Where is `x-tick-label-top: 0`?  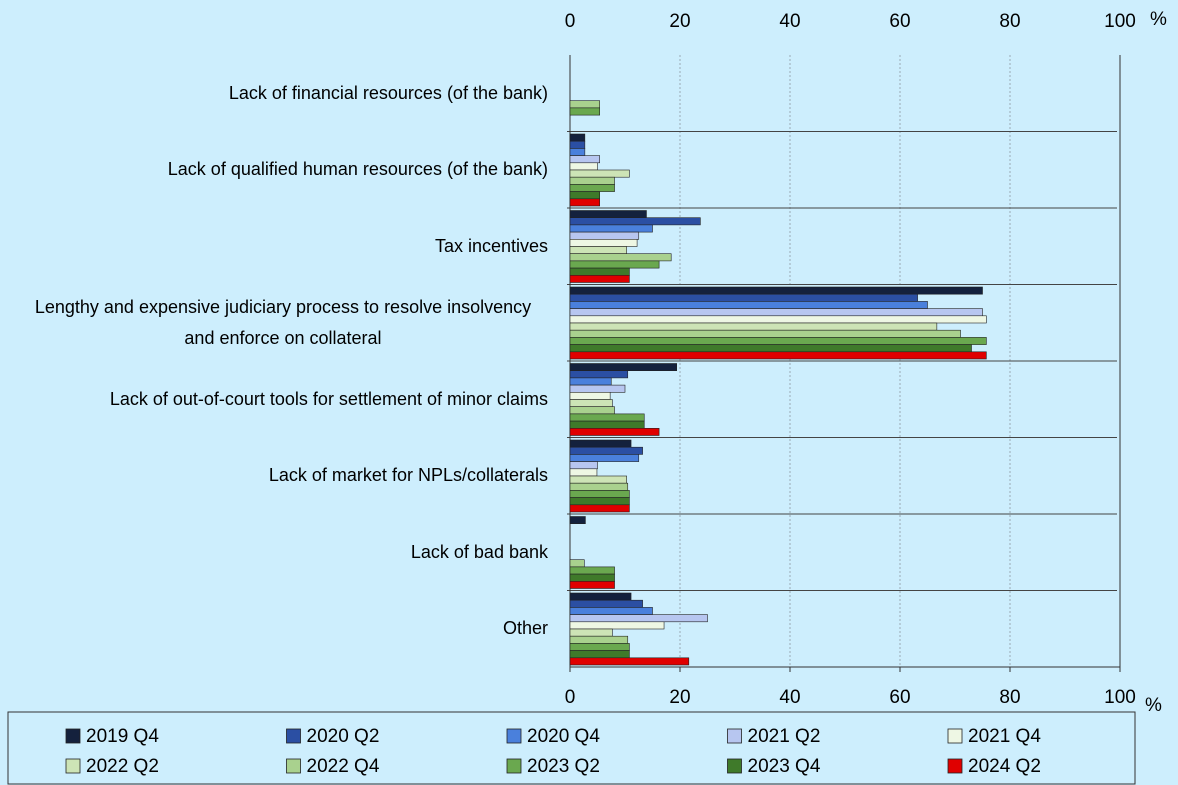 x-tick-label-top: 0 is located at coordinates (570, 21).